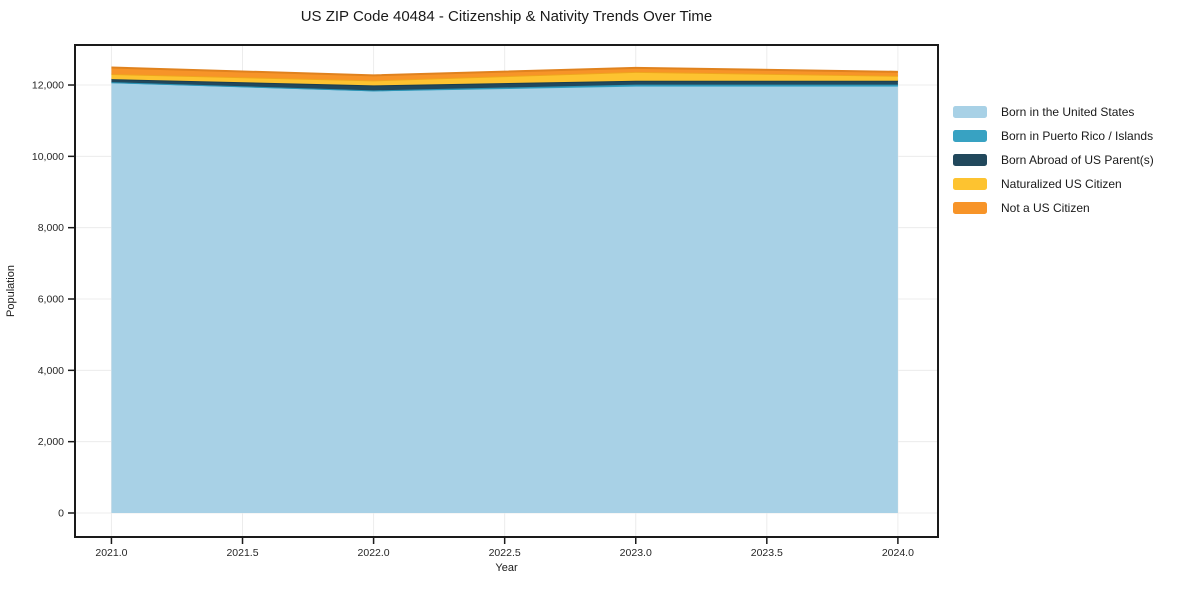 The image size is (1189, 590). I want to click on x-tick-label: 2024.0, so click(898, 553).